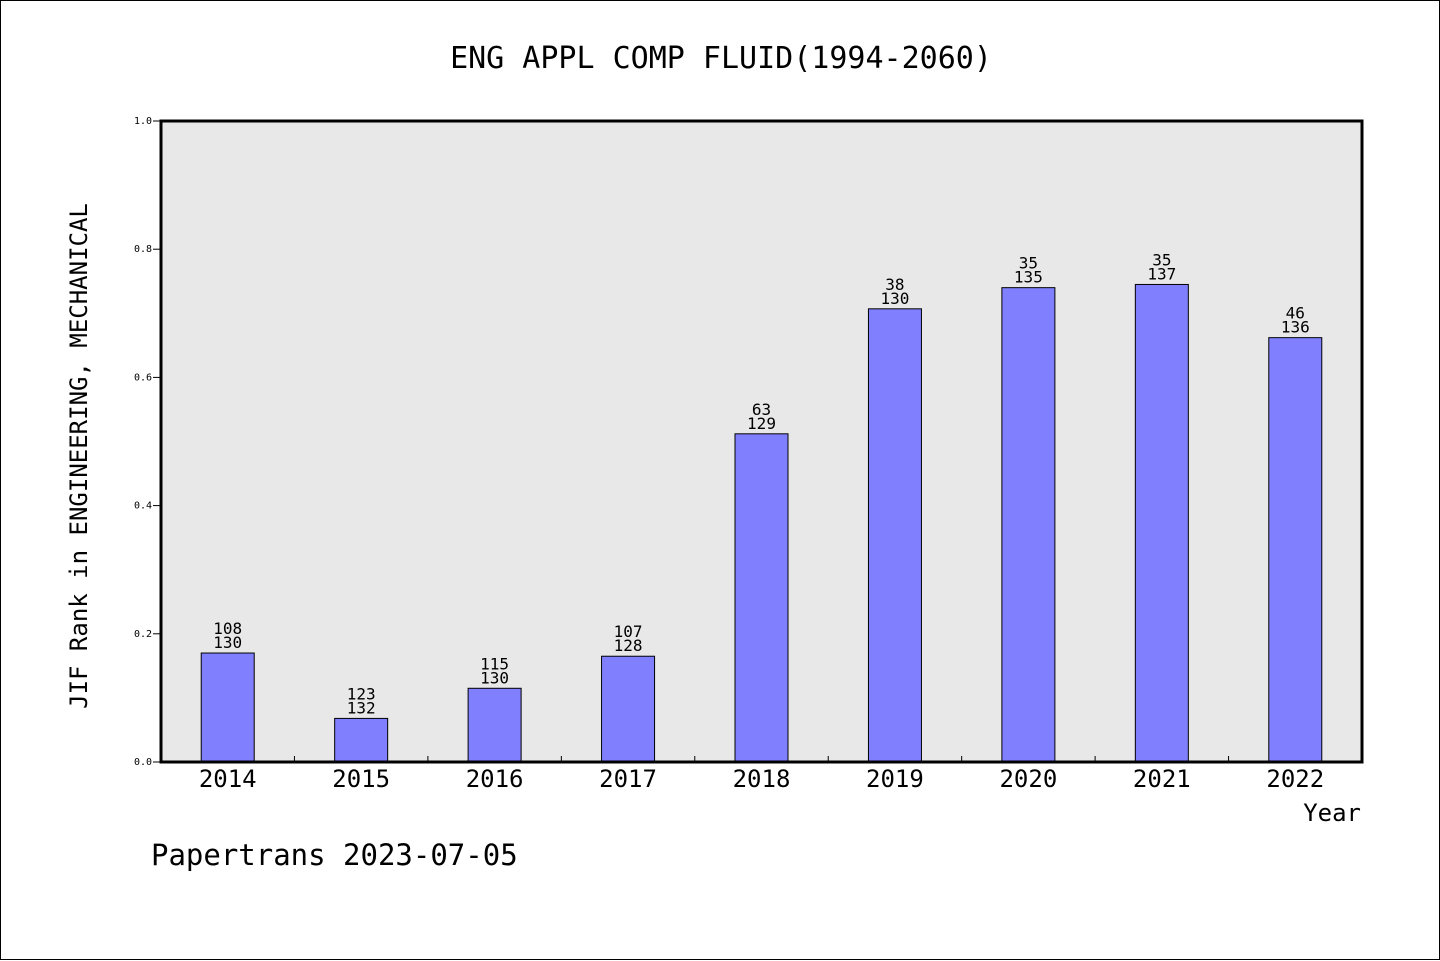 Image resolution: width=1440 pixels, height=961 pixels. Describe the element at coordinates (894, 535) in the screenshot. I see `bar-2019` at that location.